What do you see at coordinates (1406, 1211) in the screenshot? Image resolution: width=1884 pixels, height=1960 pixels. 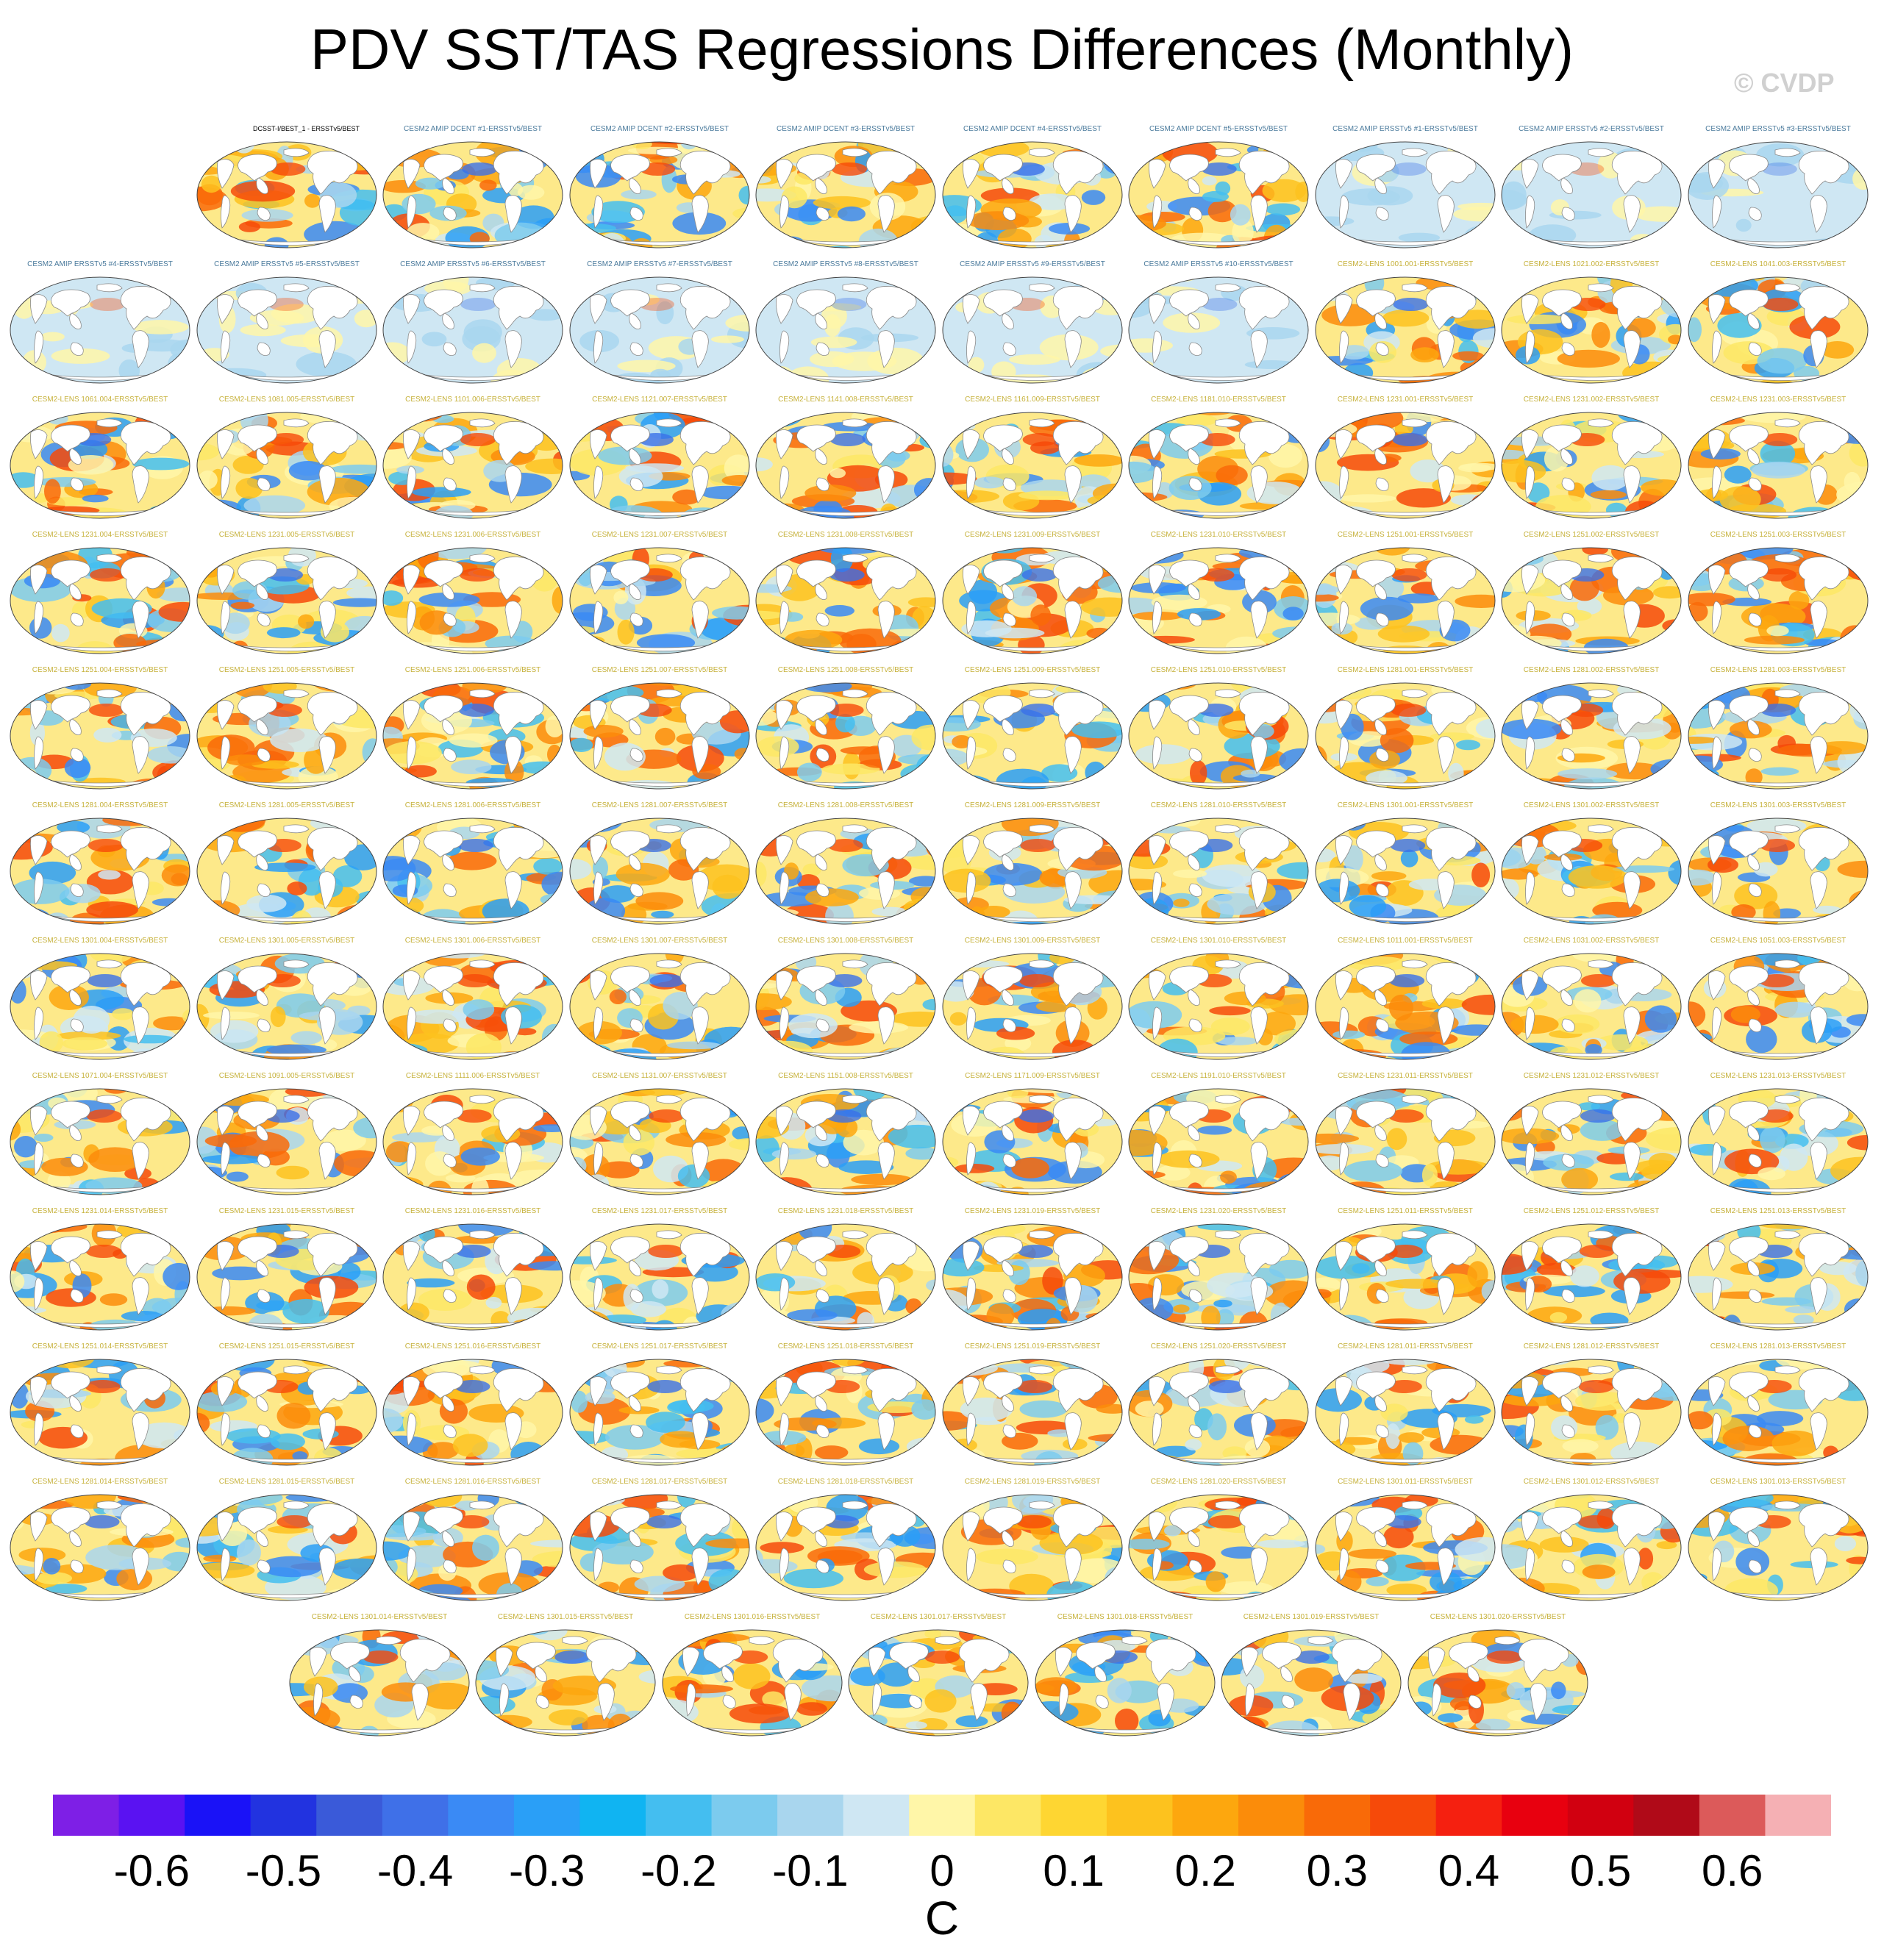 I see `panel-title: CESM2-LENS 1251.011-ERSSTv5/BEST` at bounding box center [1406, 1211].